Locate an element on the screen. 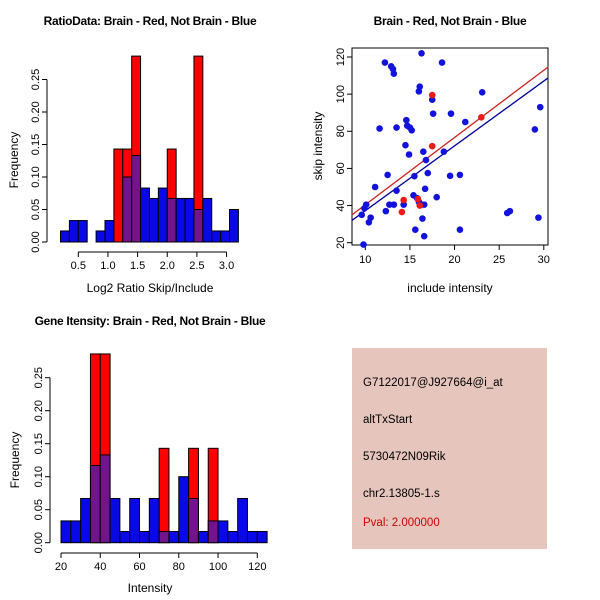 This screenshot has height=600, width=600. gene-name-text: 5730472N09Rik is located at coordinates (404, 457).